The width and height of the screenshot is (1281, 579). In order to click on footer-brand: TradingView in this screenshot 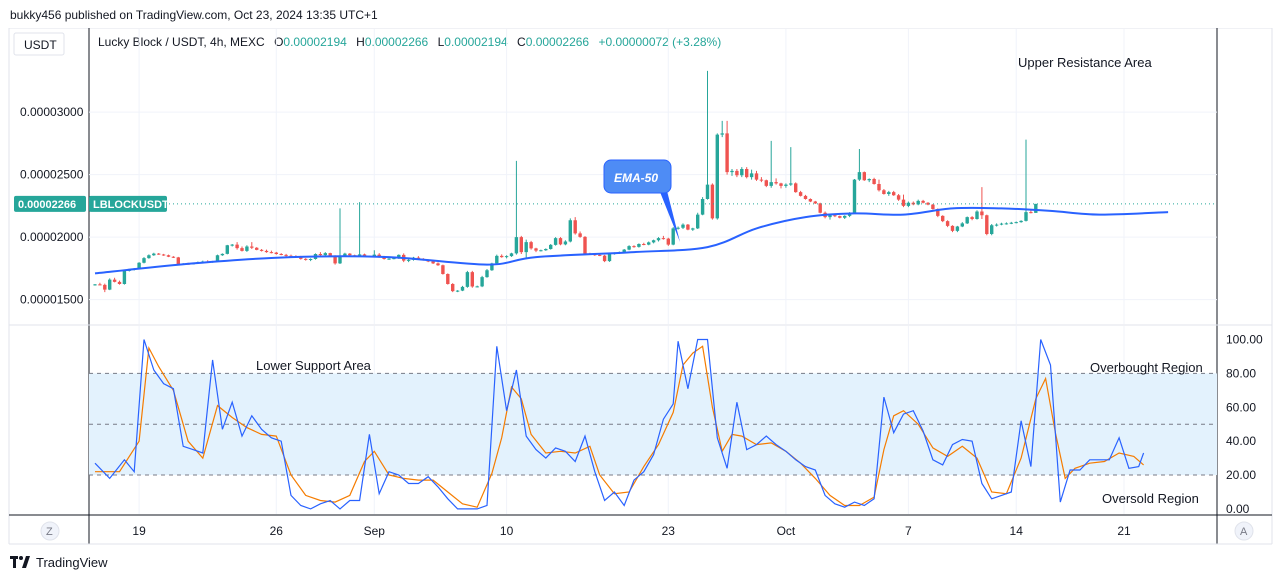, I will do `click(59, 562)`.